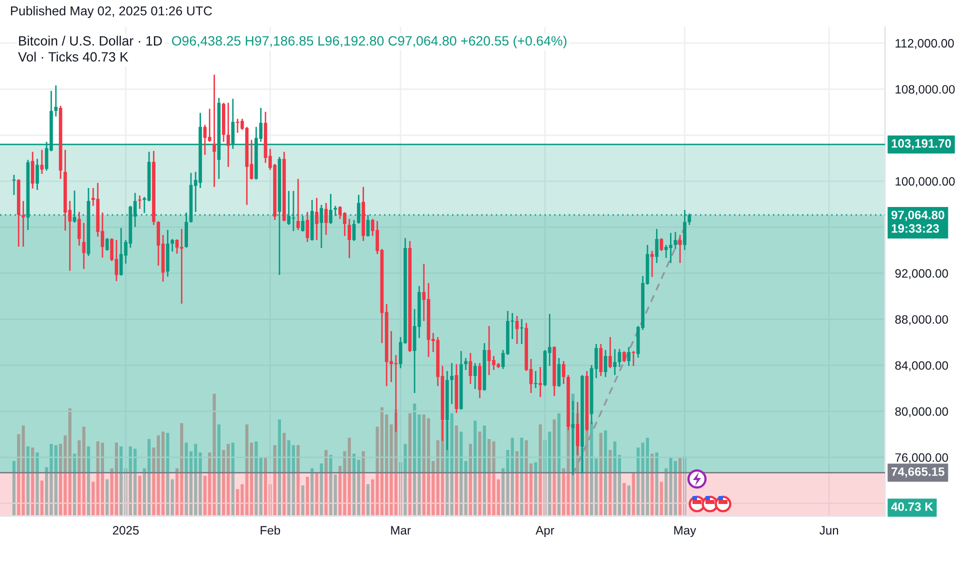 The image size is (980, 579). I want to click on text: O96,438.25 H97,186.85 L96,192.80 C97,064.80 +620.55 (+0.64%), so click(369, 42).